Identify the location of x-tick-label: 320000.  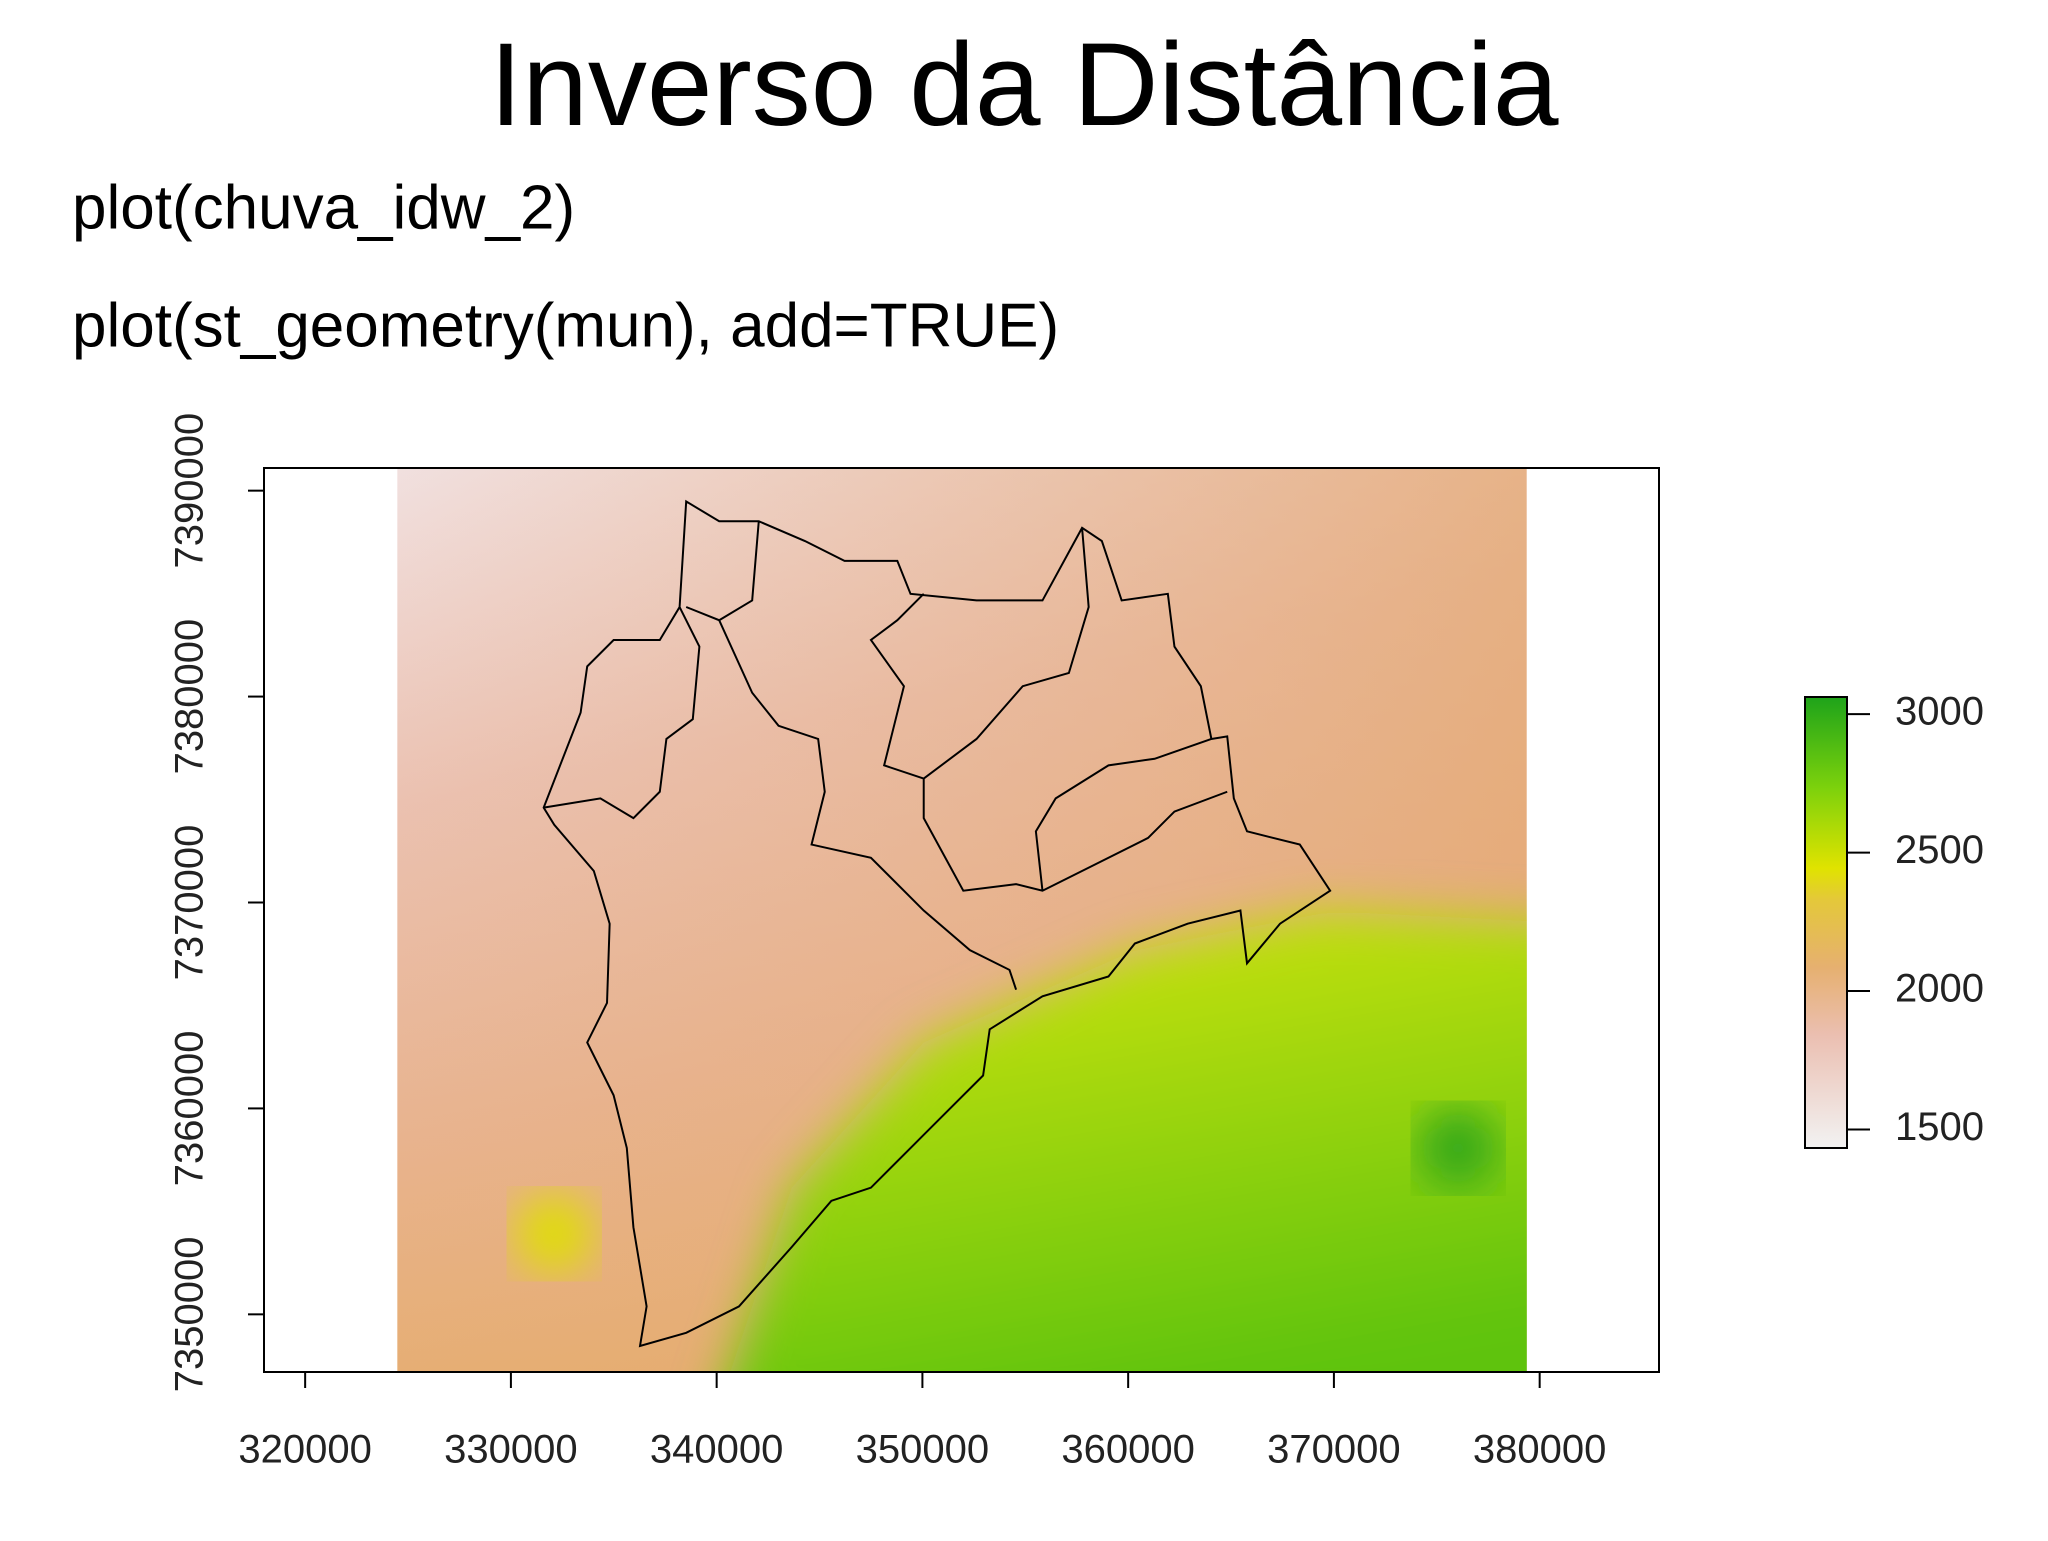
(304, 1450).